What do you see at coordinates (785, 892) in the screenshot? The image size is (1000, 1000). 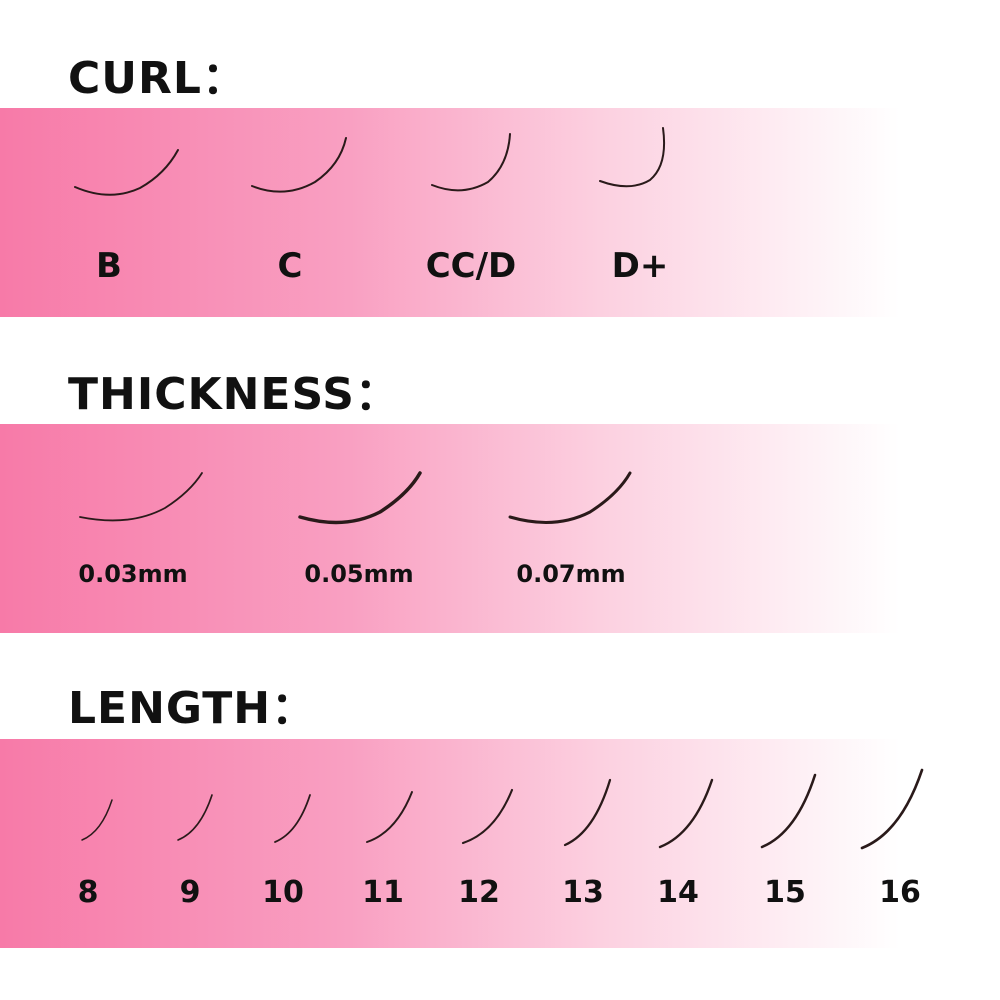 I see `length-label: 15` at bounding box center [785, 892].